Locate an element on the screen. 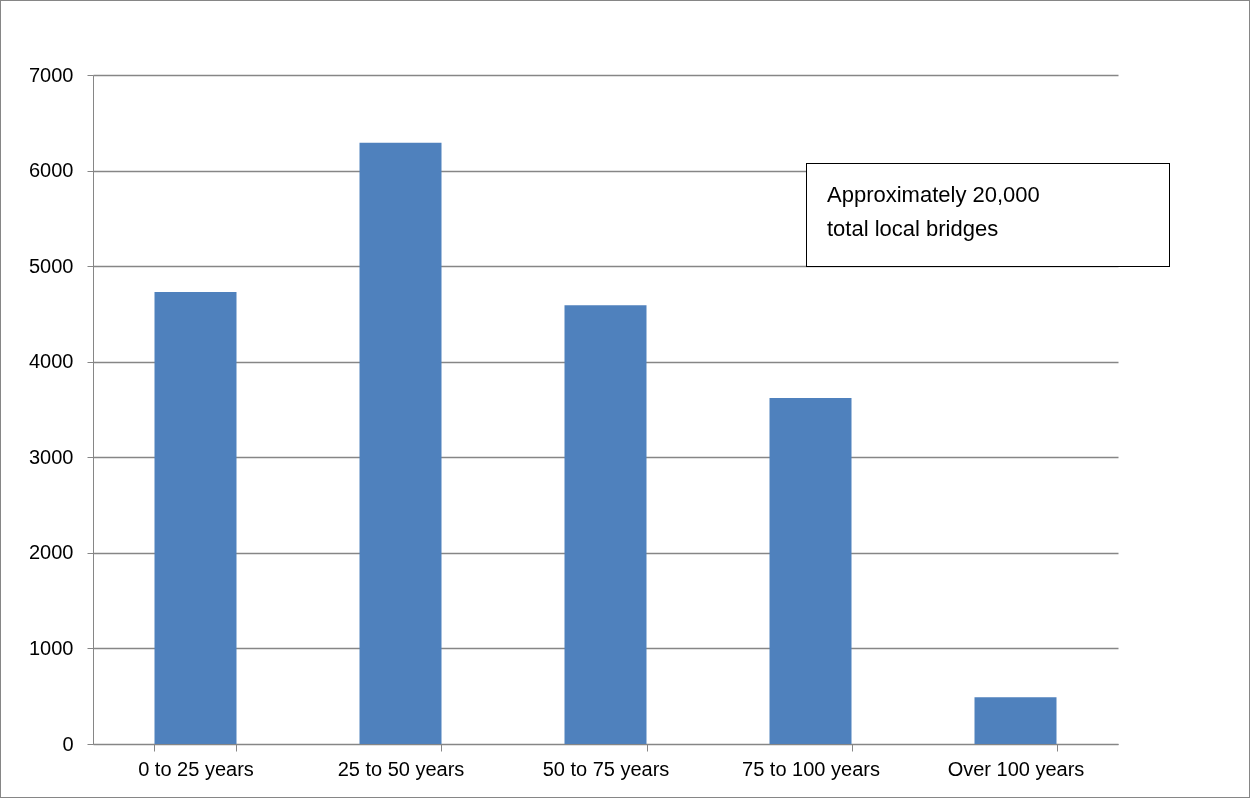 The height and width of the screenshot is (800, 1253). y-tick-label: 1000 is located at coordinates (51, 647).